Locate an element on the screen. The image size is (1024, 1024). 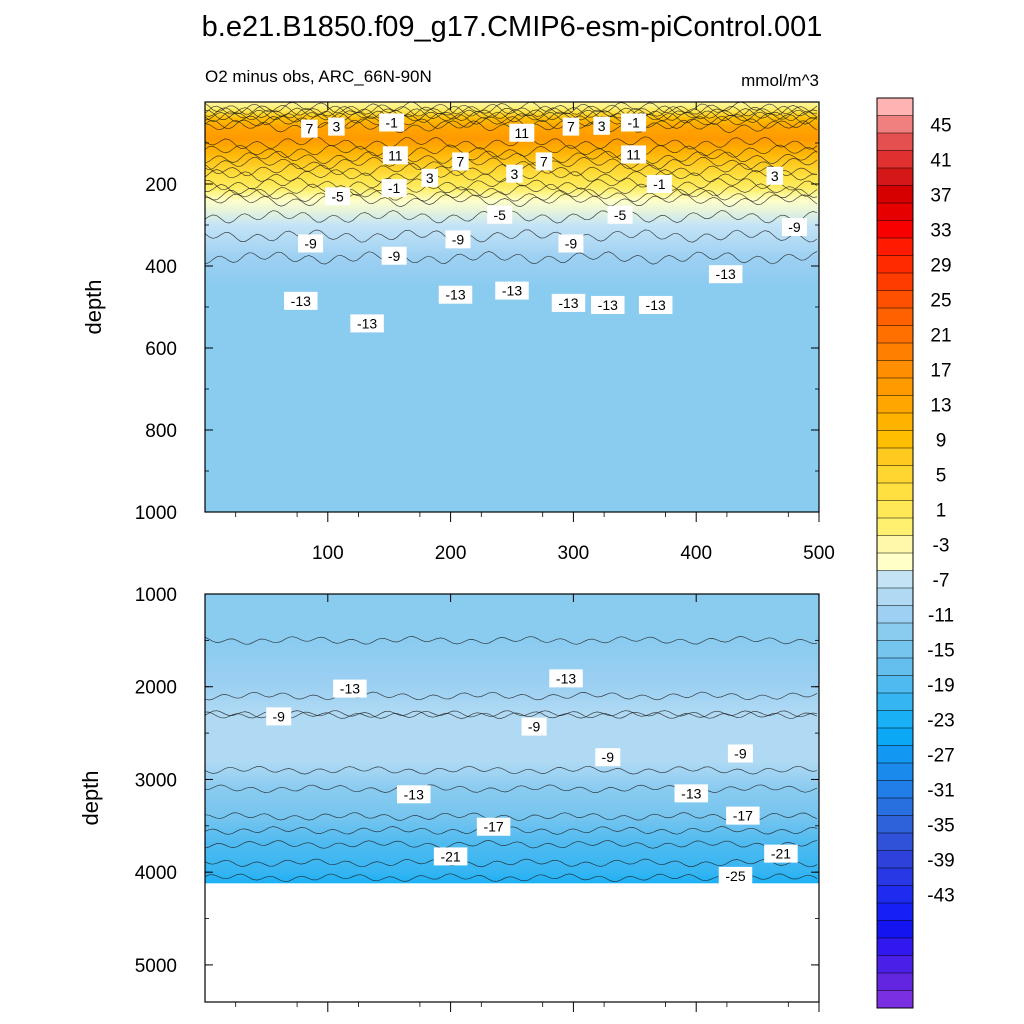
colorbar-tick-label: 13 is located at coordinates (940, 405).